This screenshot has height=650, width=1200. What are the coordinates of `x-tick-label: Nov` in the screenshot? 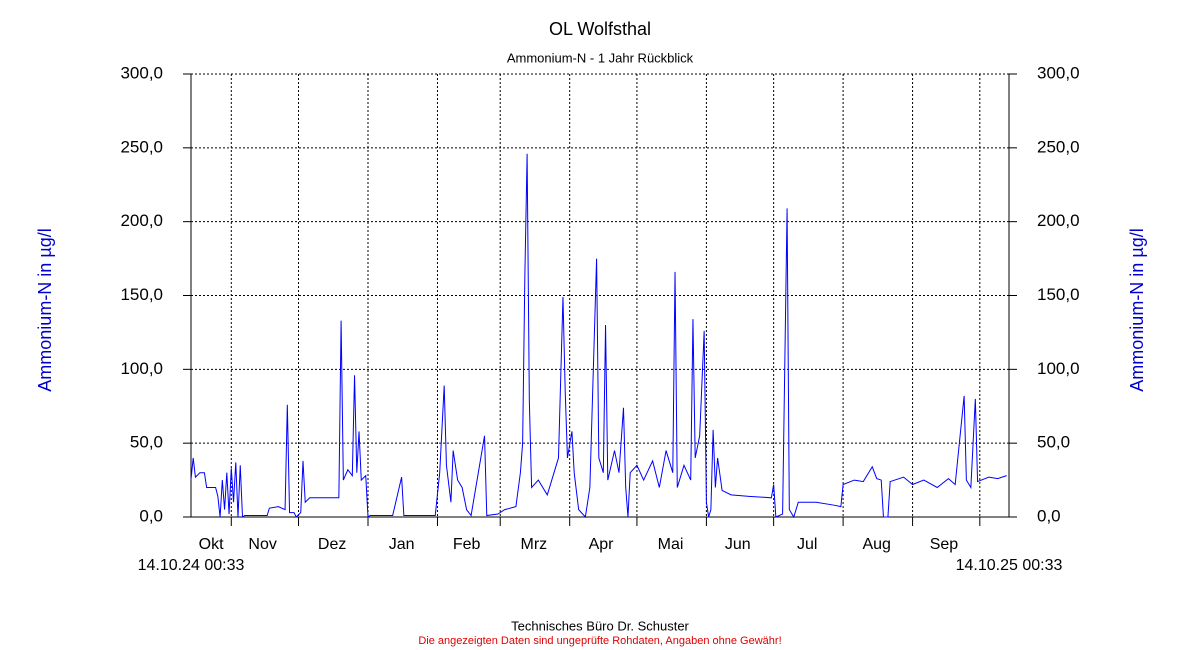 It's located at (262, 544).